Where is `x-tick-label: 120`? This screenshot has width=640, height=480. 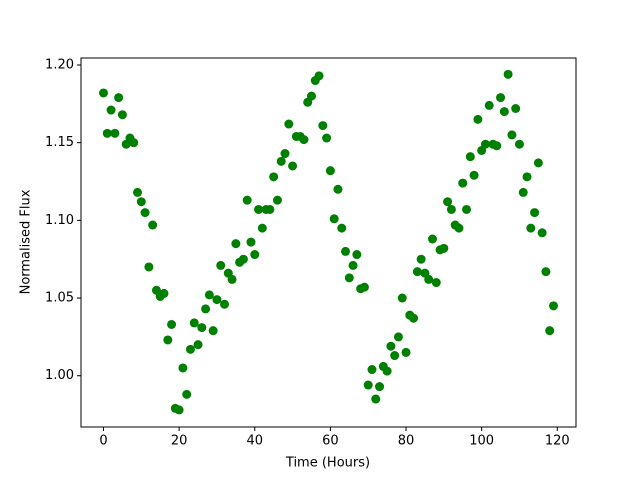
x-tick-label: 120 is located at coordinates (557, 441).